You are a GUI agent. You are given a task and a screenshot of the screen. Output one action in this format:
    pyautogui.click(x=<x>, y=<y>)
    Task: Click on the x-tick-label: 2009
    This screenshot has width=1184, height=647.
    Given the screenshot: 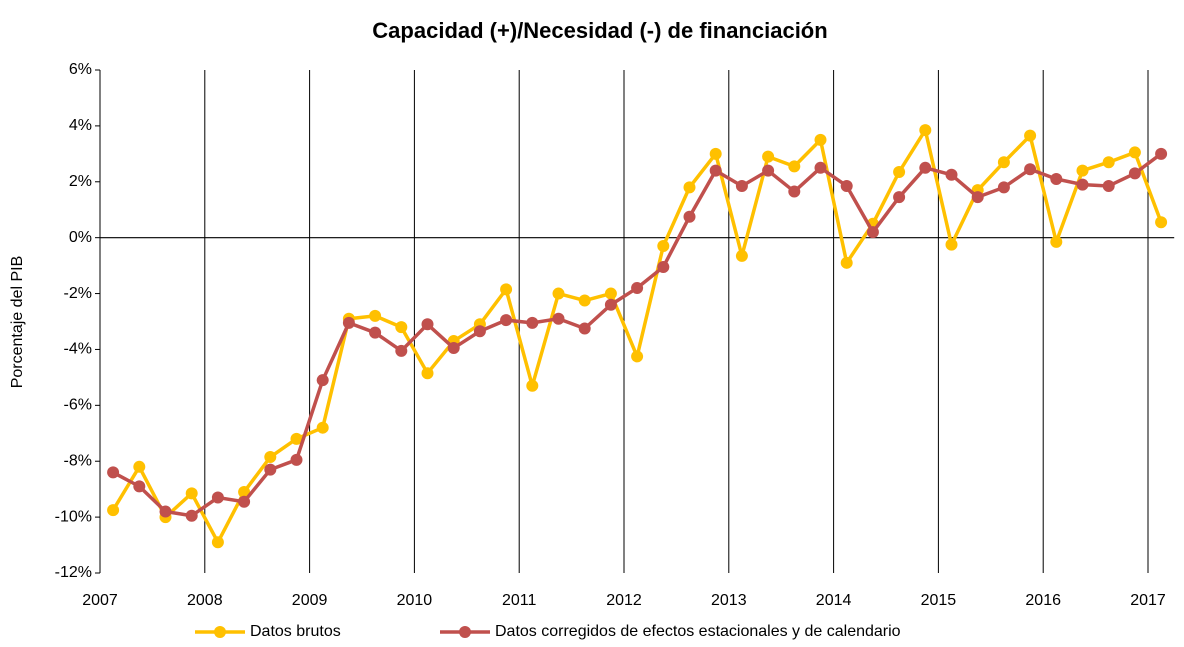 What is the action you would take?
    pyautogui.click(x=310, y=600)
    